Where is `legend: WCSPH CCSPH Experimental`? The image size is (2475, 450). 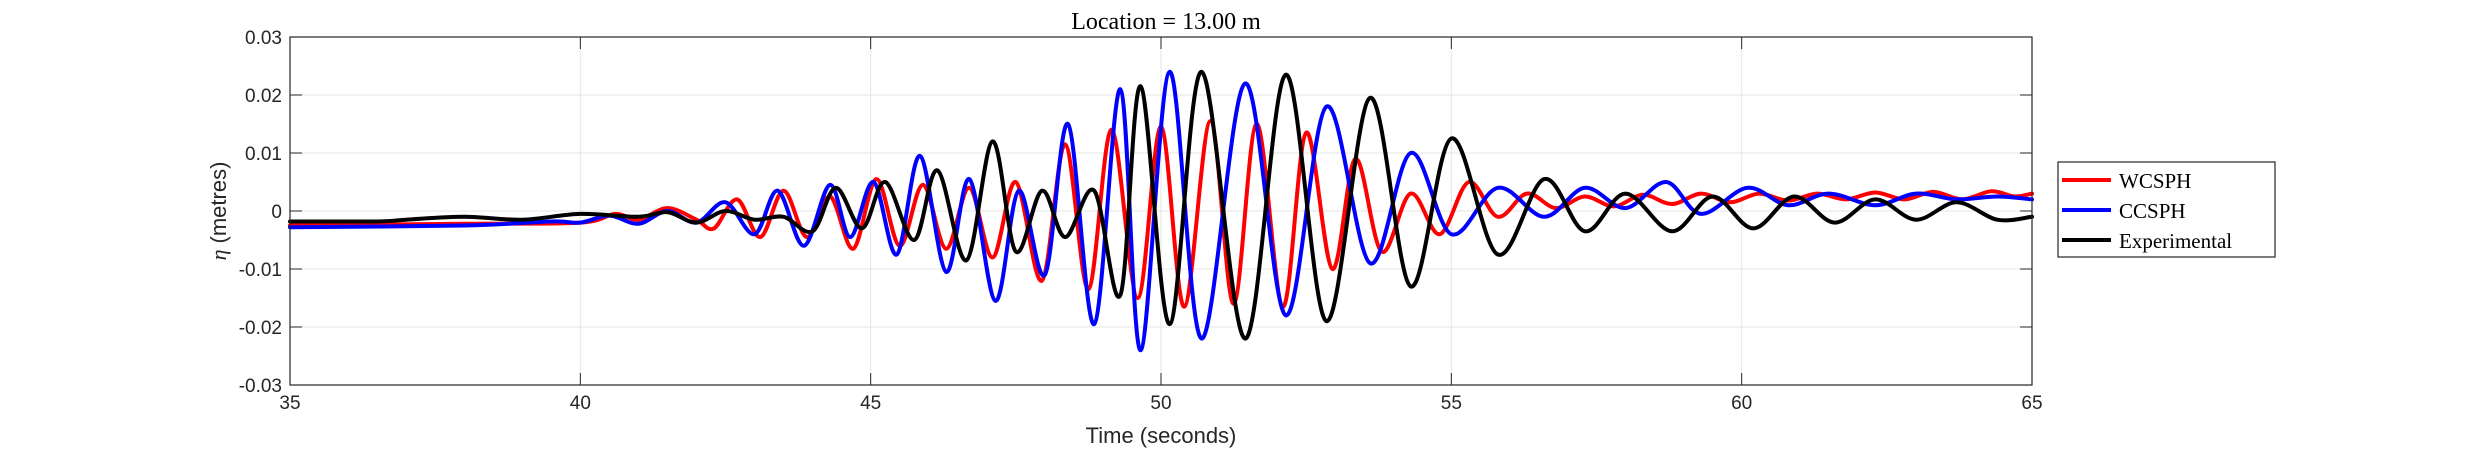
legend: WCSPH CCSPH Experimental is located at coordinates (2166, 209).